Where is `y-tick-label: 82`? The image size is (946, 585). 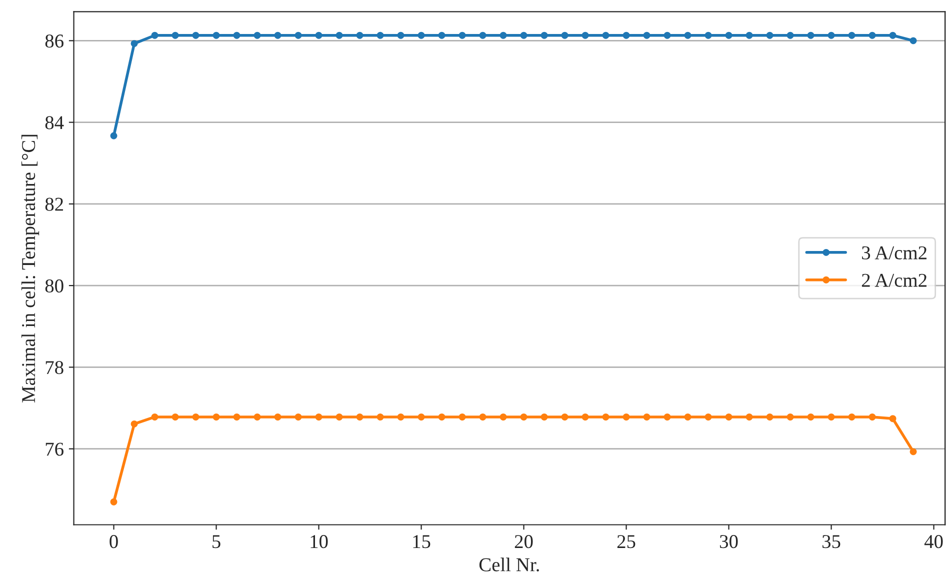 y-tick-label: 82 is located at coordinates (54, 204).